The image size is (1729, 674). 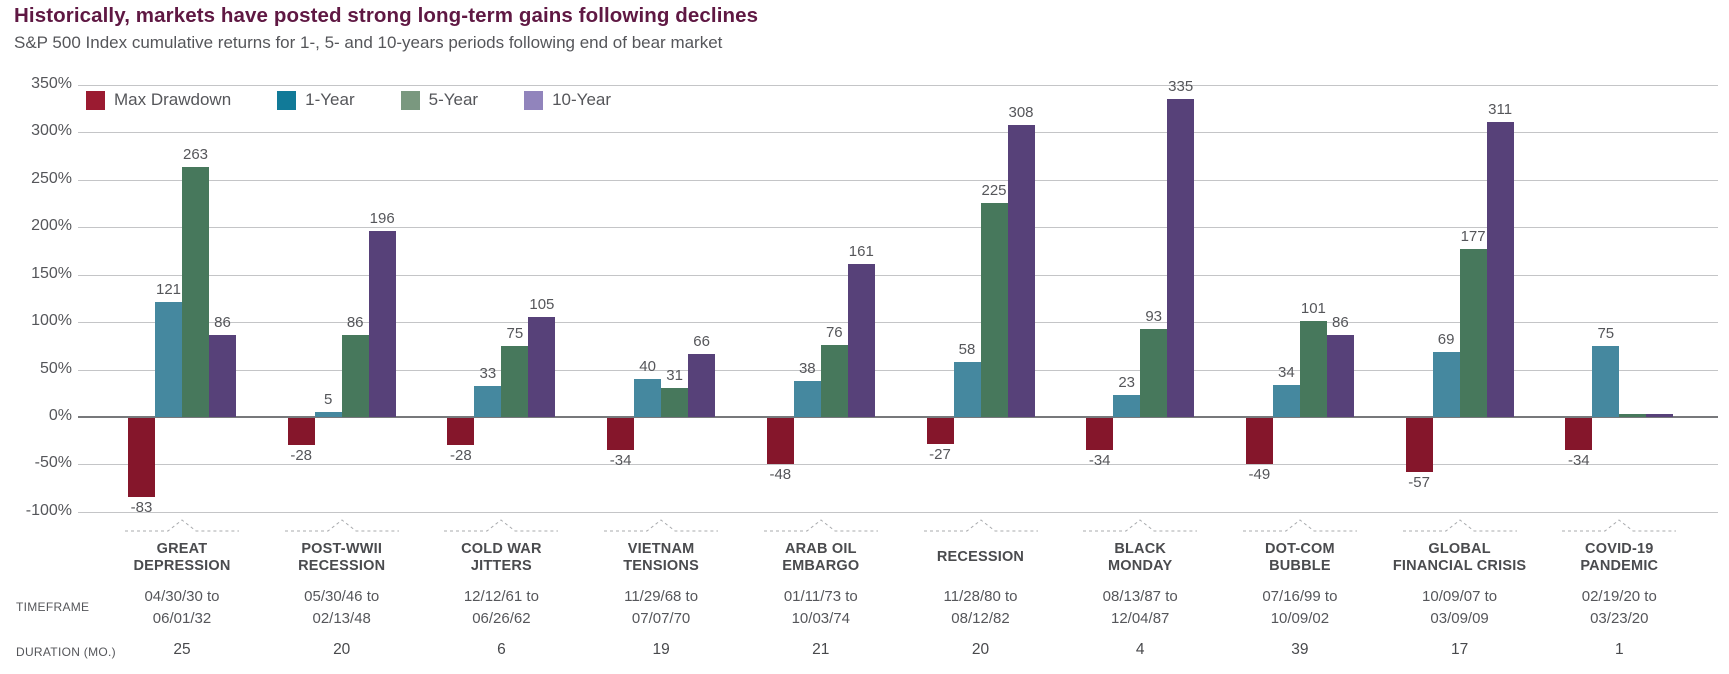 I want to click on legend-item: 10-Year, so click(x=567, y=100).